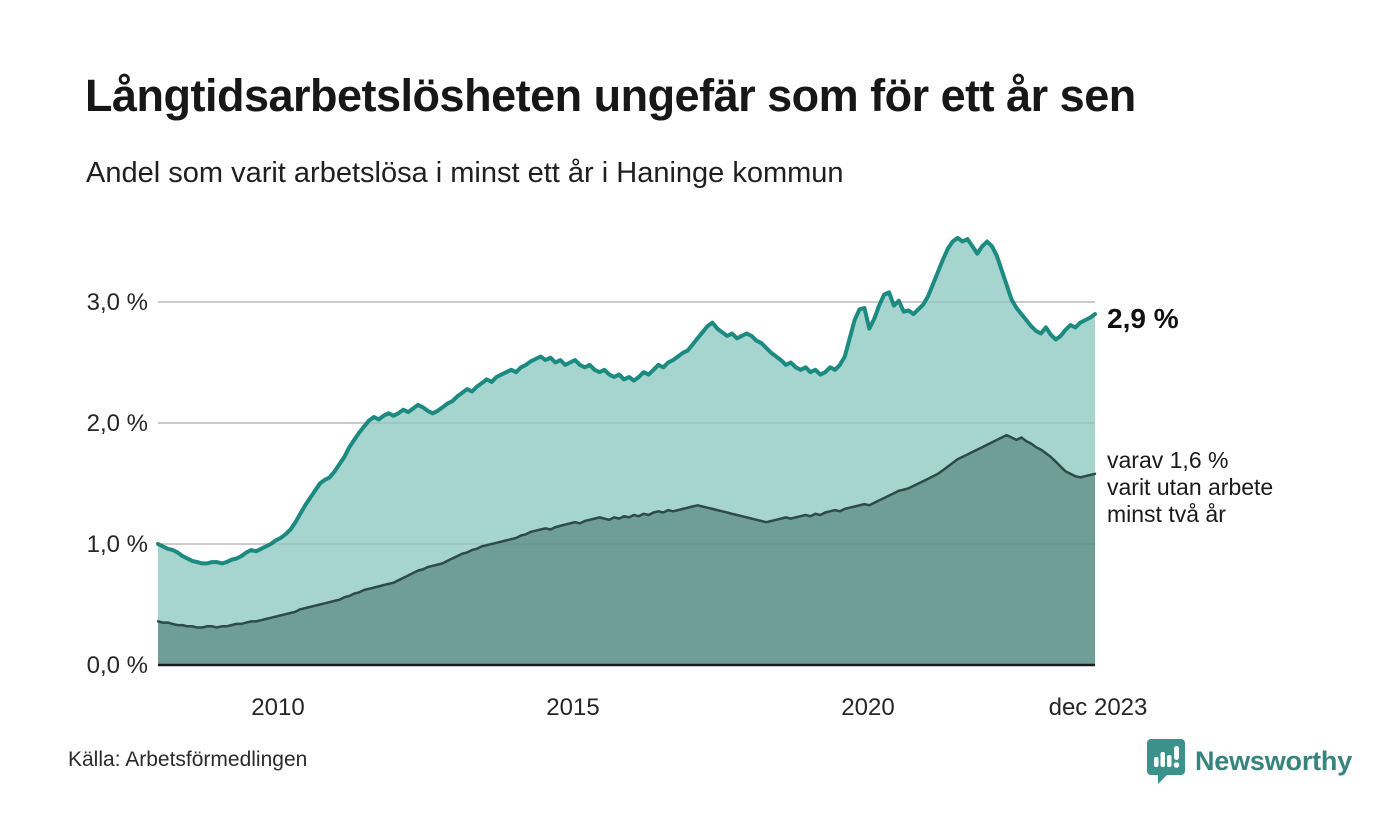 The width and height of the screenshot is (1400, 840). Describe the element at coordinates (188, 759) in the screenshot. I see `source-attribution: Källa: Arbetsförmedlingen` at that location.